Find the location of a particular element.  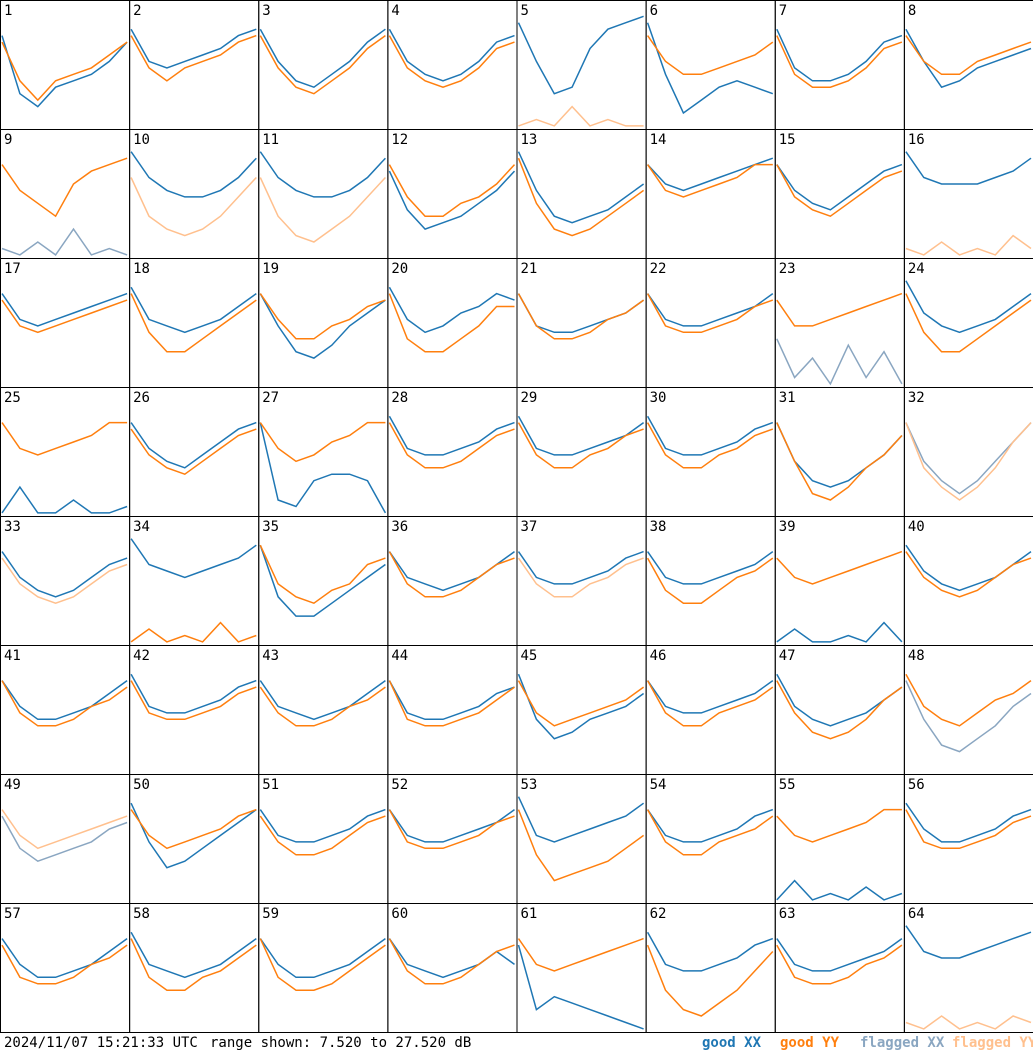

panel-label: 63 is located at coordinates (787, 914).